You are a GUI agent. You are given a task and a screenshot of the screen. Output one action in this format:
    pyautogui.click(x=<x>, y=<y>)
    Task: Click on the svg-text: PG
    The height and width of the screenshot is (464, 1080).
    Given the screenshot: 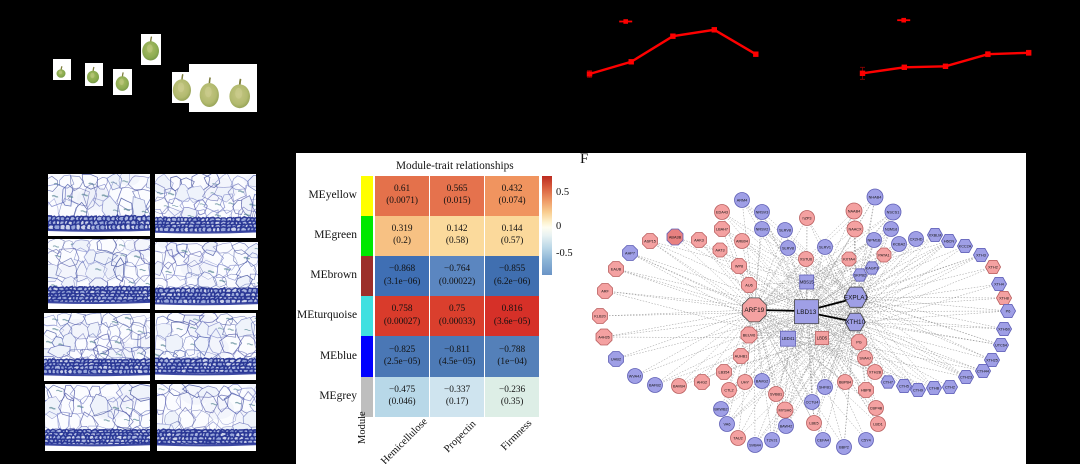 What is the action you would take?
    pyautogui.click(x=859, y=342)
    